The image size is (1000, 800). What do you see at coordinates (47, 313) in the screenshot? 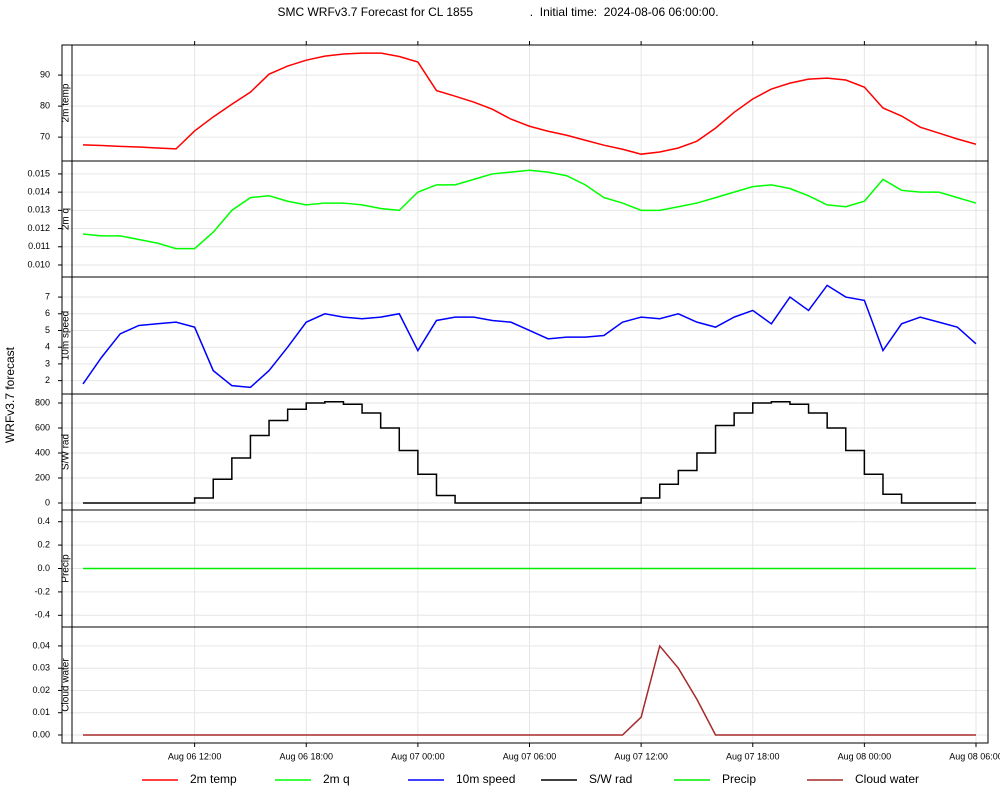
I see `y-tick-label: 6` at bounding box center [47, 313].